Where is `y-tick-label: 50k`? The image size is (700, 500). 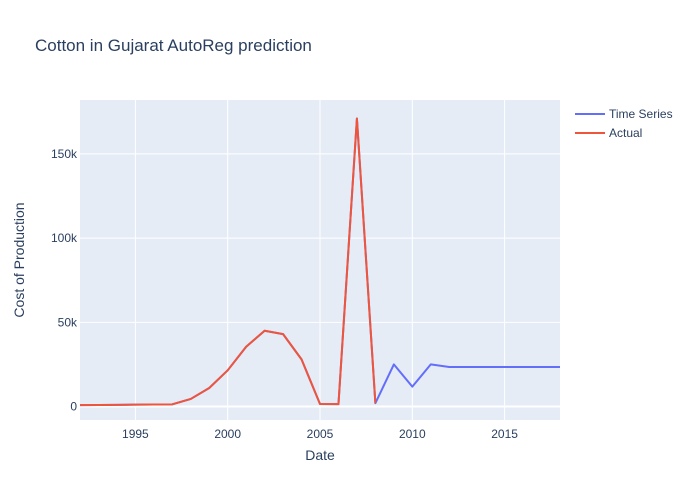 y-tick-label: 50k is located at coordinates (68, 322).